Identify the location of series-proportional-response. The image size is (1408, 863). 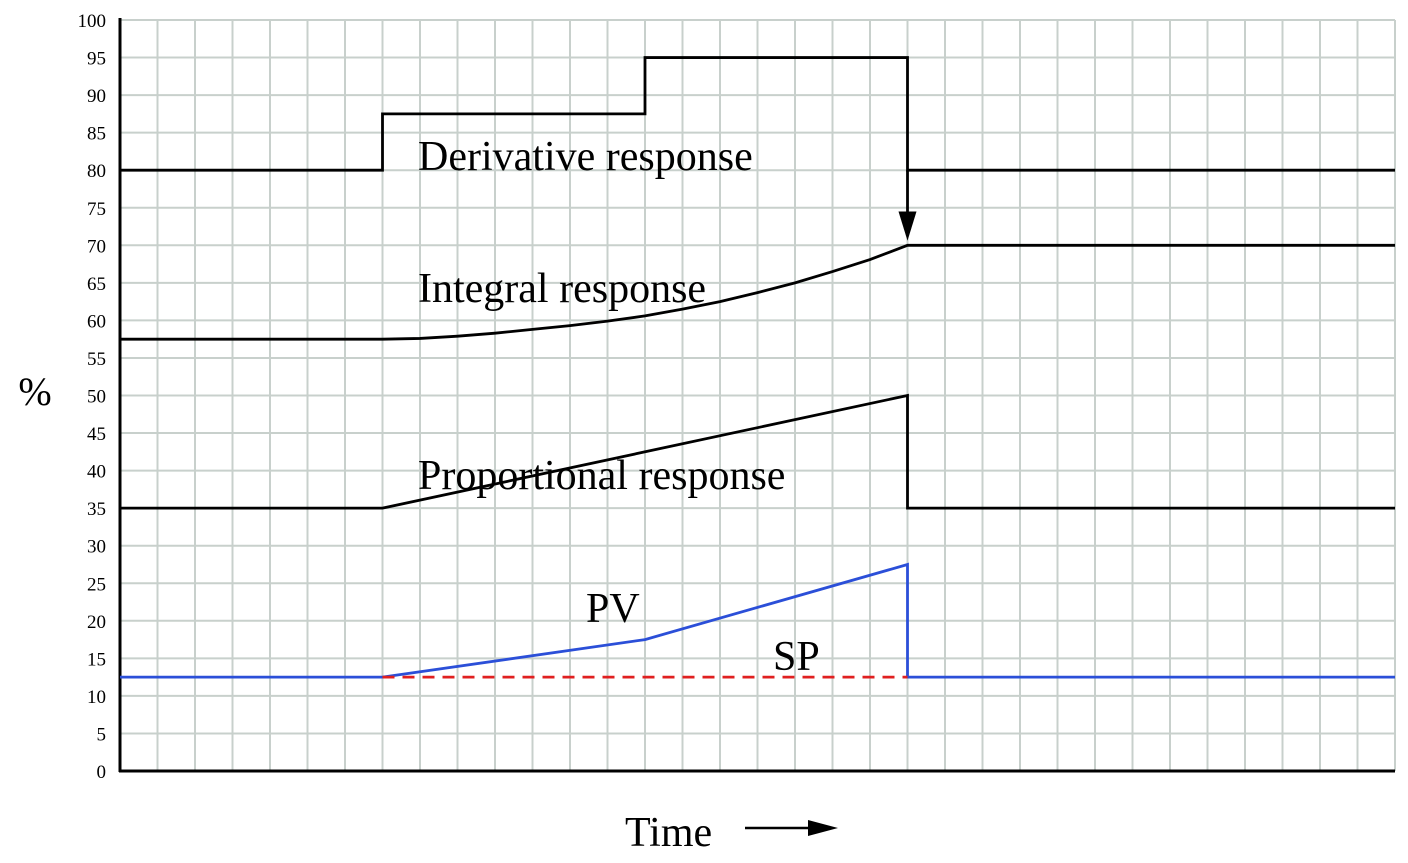
(757, 451).